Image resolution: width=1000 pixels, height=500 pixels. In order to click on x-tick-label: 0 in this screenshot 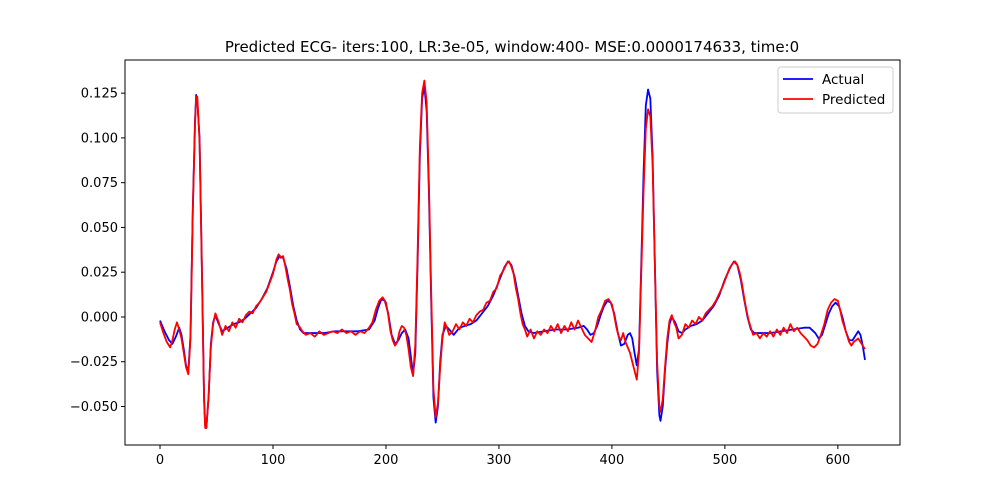, I will do `click(160, 460)`.